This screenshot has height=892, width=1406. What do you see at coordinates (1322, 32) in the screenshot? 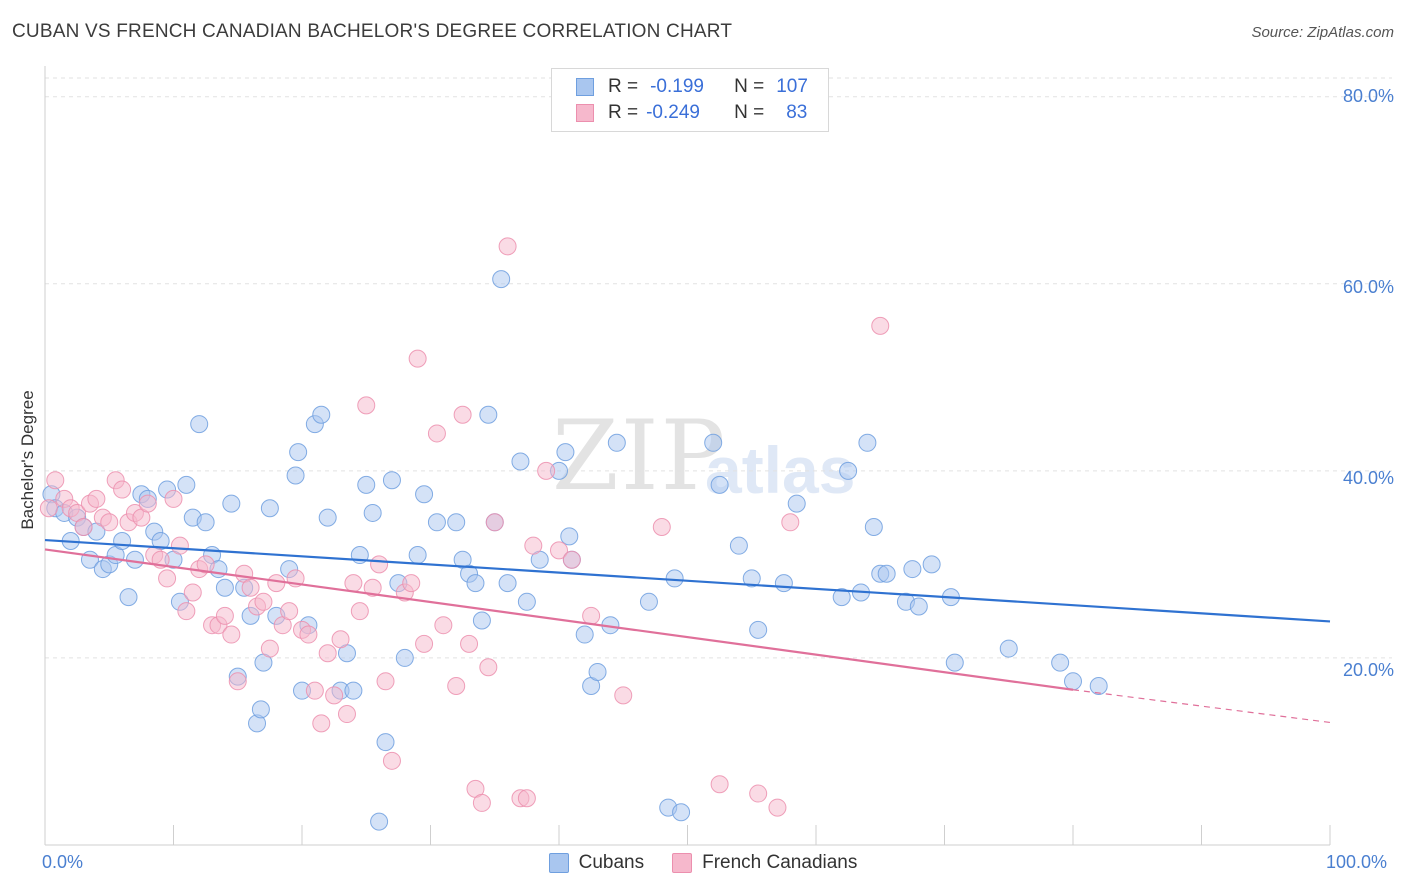
I see `source-label: Source: ZipAtlas.com` at bounding box center [1322, 32].